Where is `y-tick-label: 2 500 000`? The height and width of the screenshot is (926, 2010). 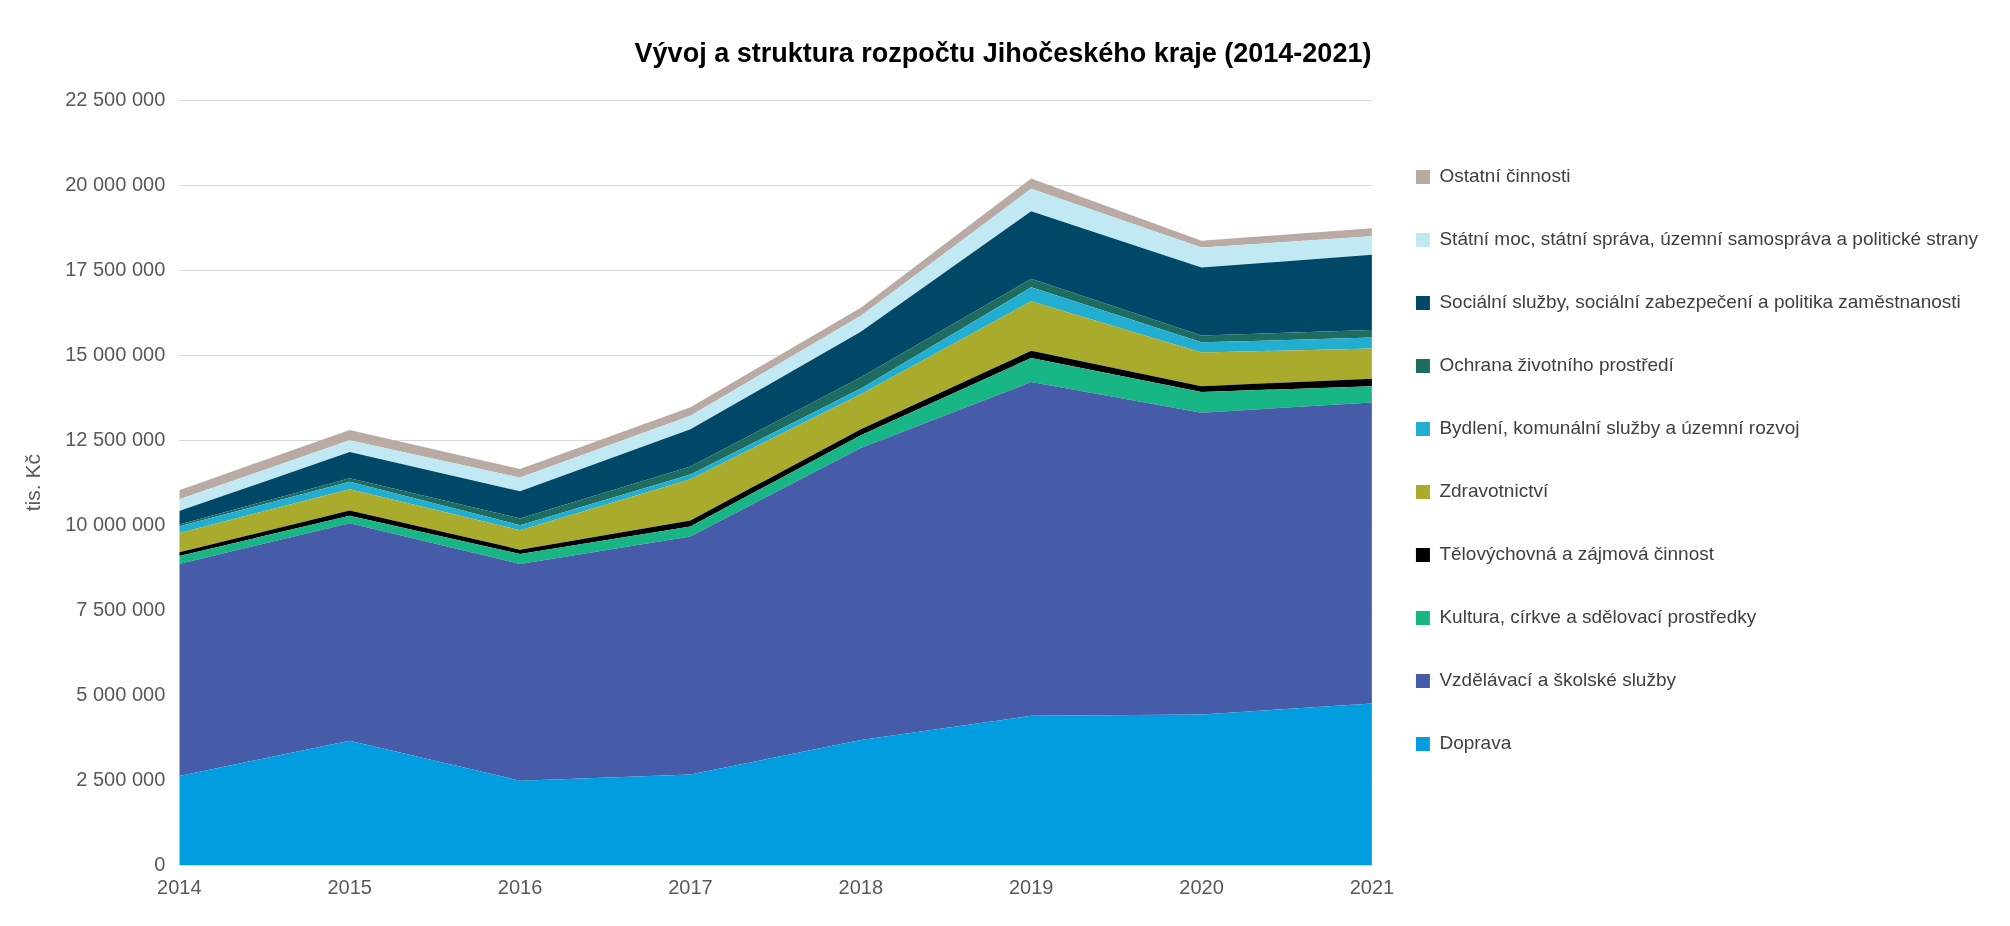
y-tick-label: 2 500 000 is located at coordinates (121, 778).